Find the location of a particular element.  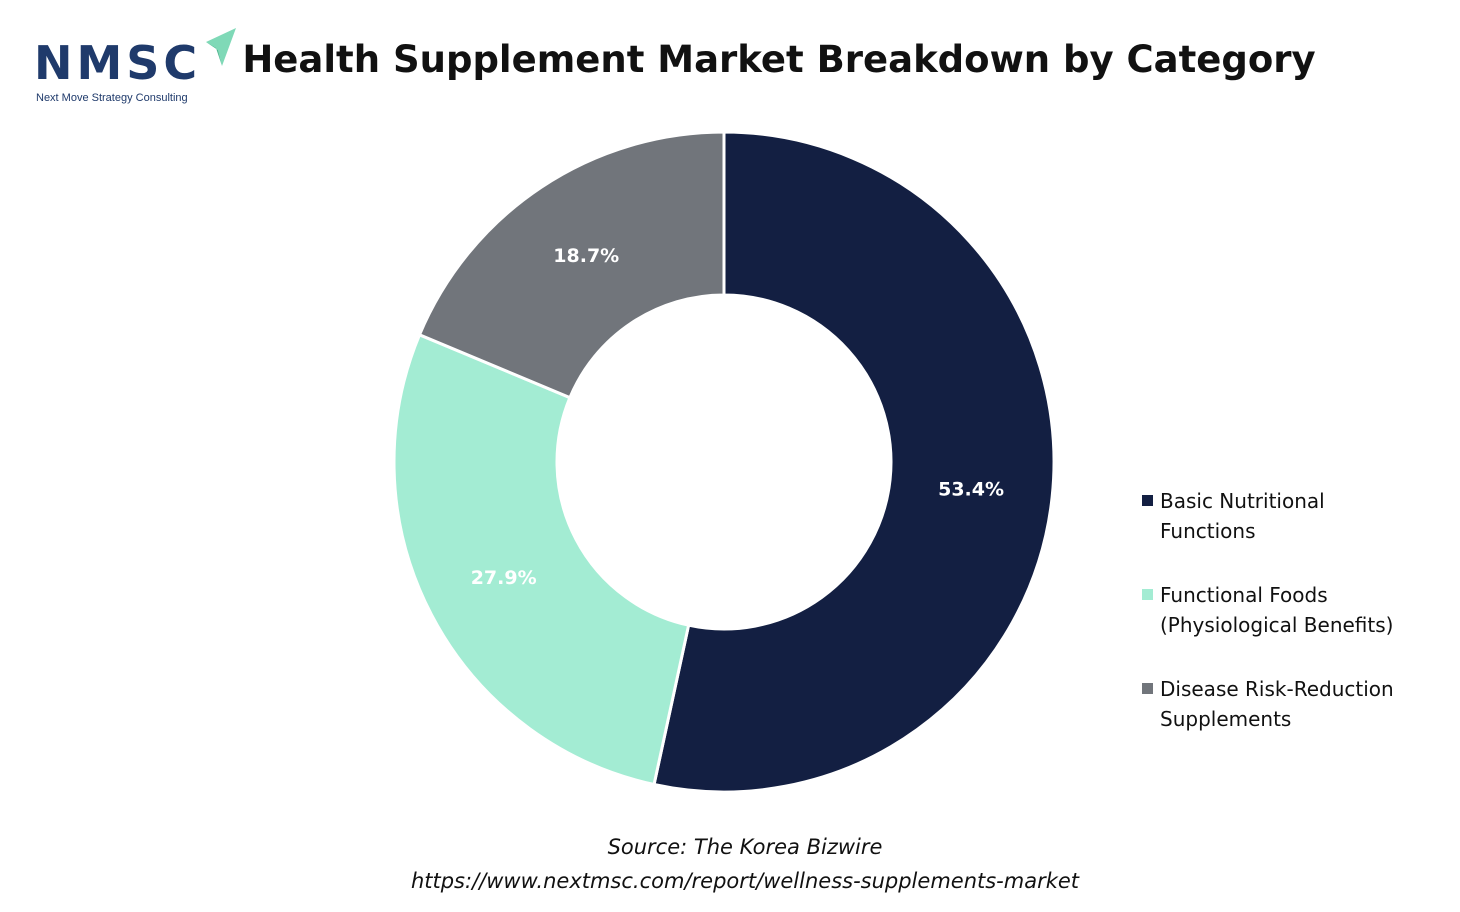

source-line: Source: The Korea Bizwire is located at coordinates (745, 847).